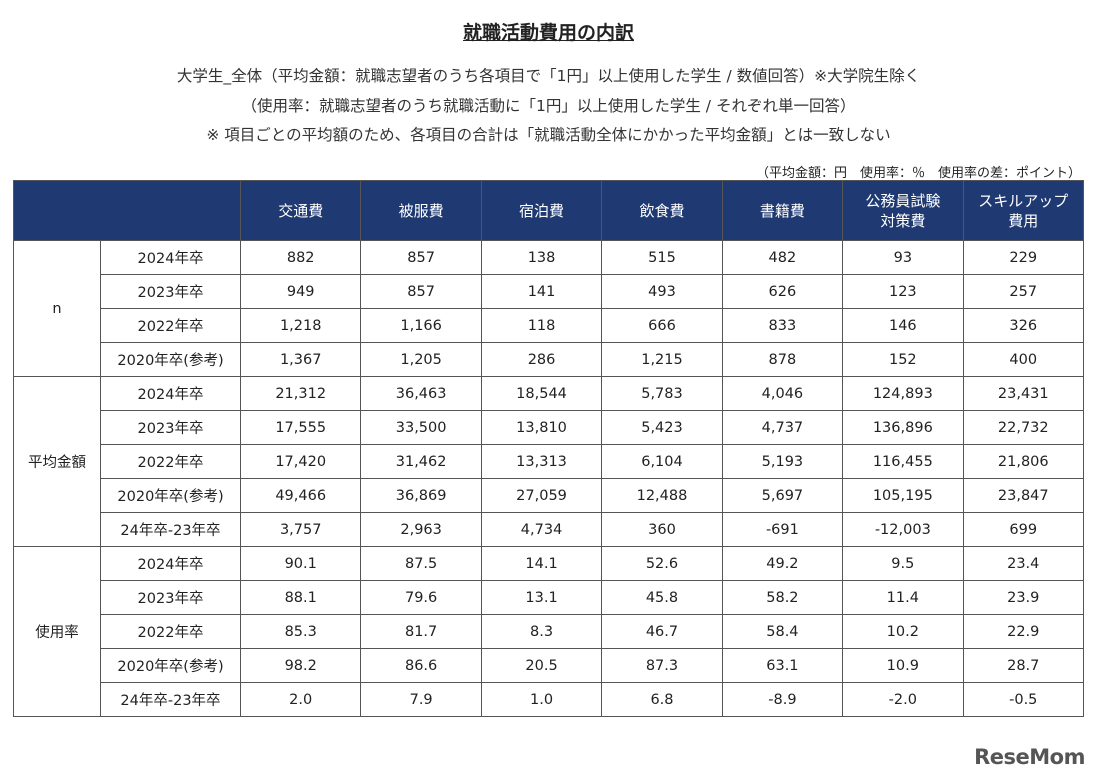 The height and width of the screenshot is (779, 1097). What do you see at coordinates (127, 210) in the screenshot?
I see `header-cell` at bounding box center [127, 210].